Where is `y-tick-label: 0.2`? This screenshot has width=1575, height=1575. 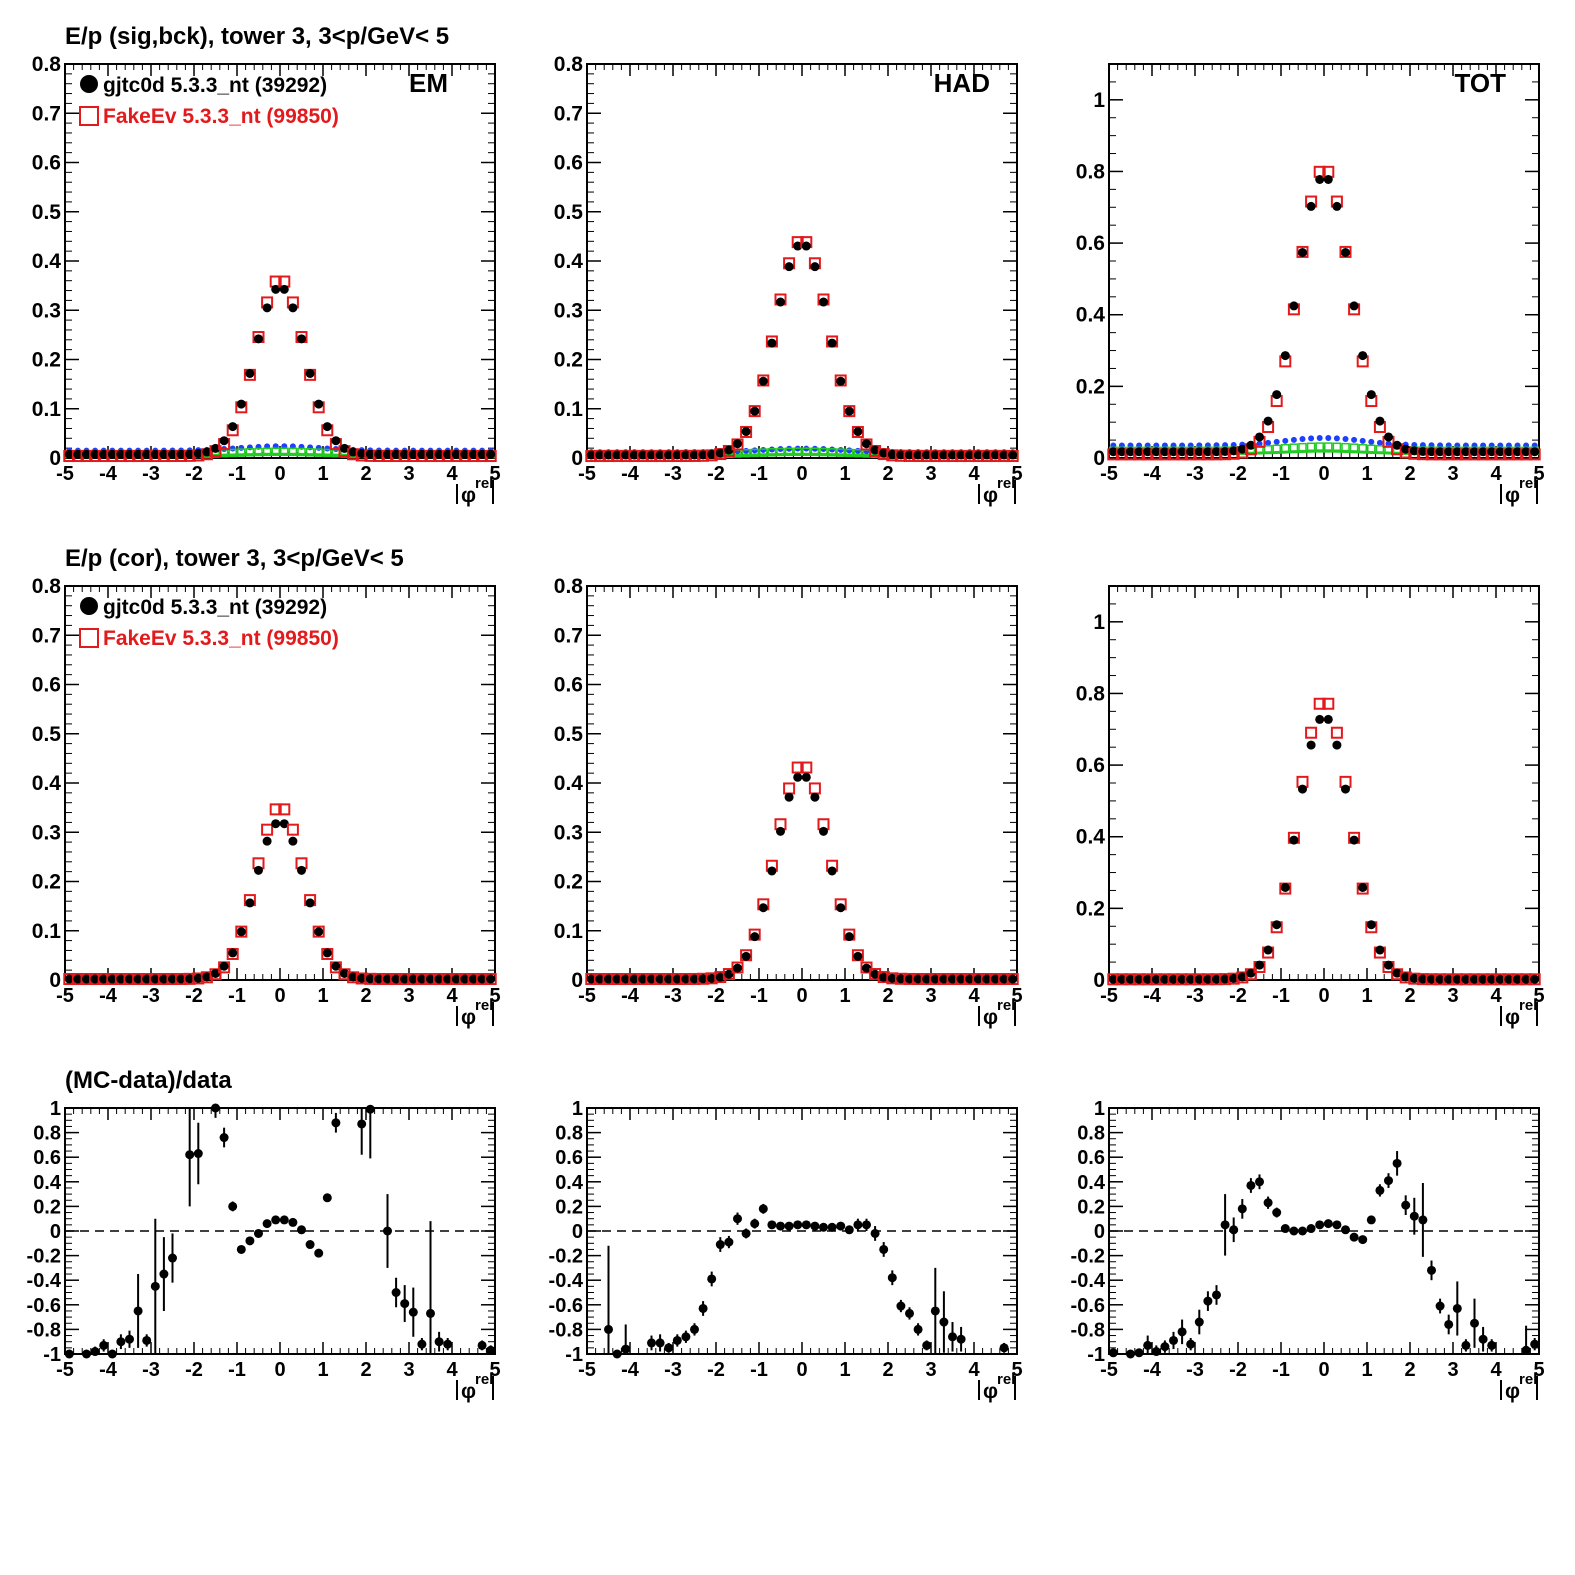
y-tick-label: 0.2 is located at coordinates (568, 360).